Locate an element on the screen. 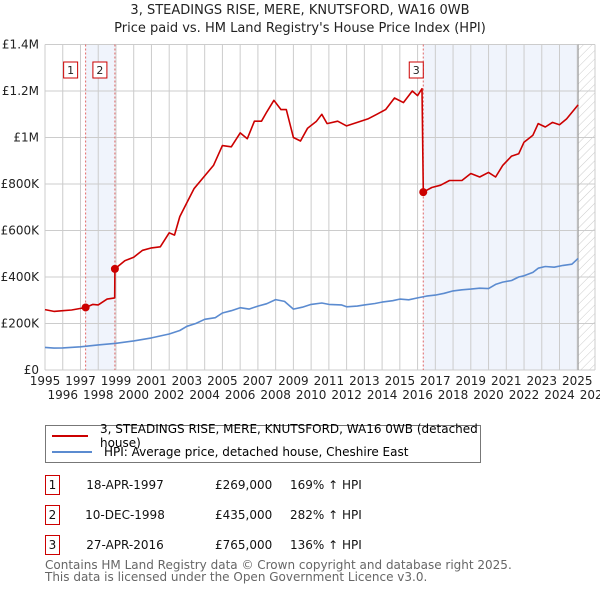  x-tick-label: 1997 is located at coordinates (80, 381).